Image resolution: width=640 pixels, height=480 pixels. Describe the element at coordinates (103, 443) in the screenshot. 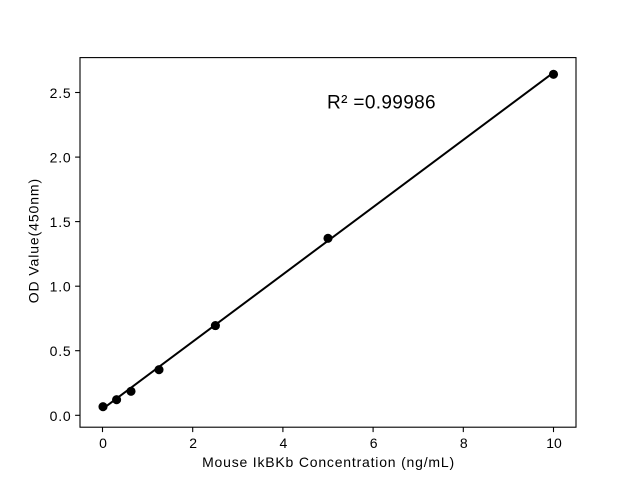

I see `svg-text: 0` at that location.